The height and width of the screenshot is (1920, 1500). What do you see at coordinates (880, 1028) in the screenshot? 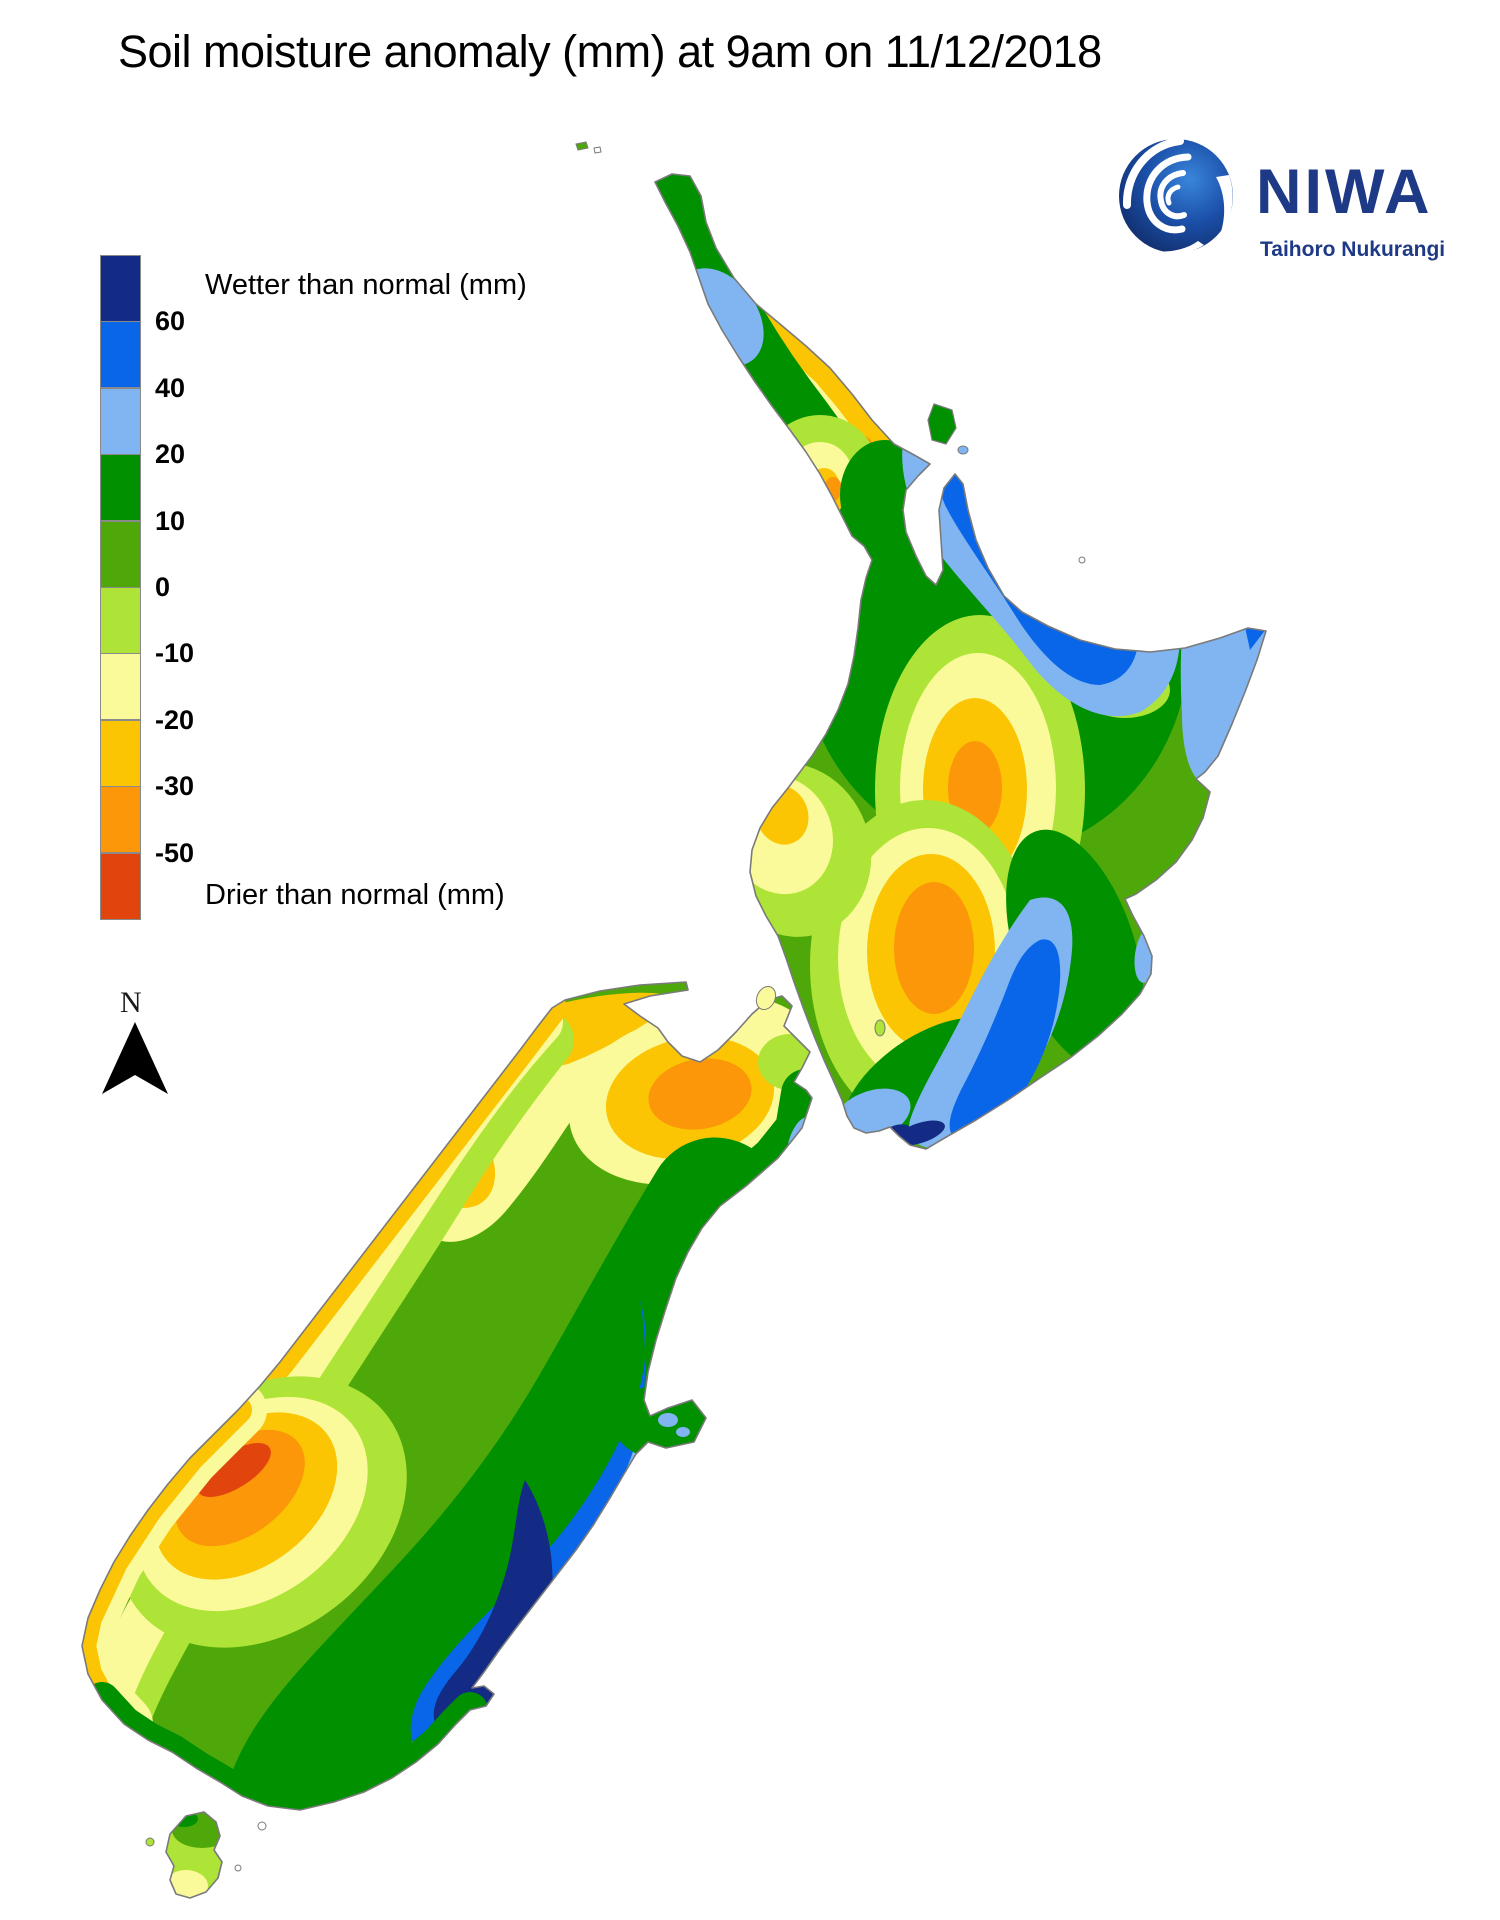
I see `island-kapiti` at bounding box center [880, 1028].